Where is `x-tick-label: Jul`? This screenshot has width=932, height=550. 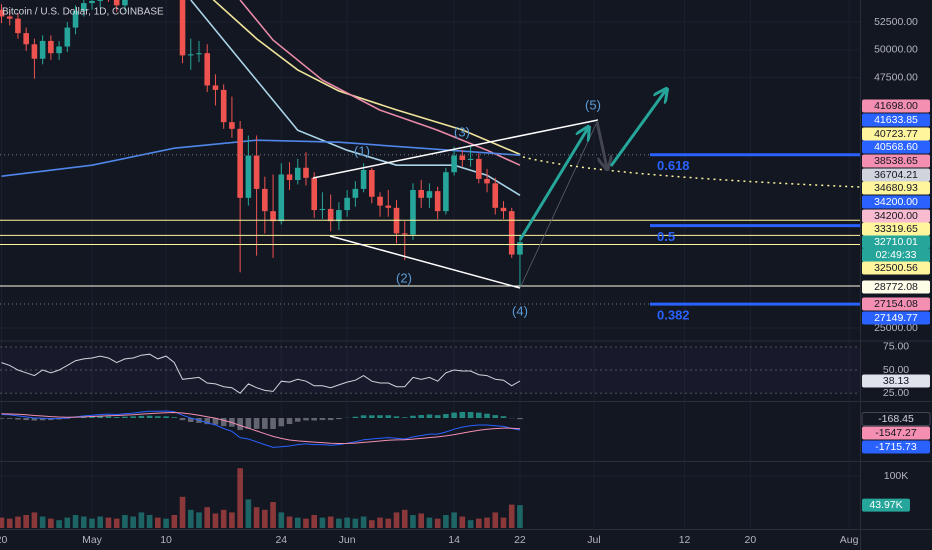 x-tick-label: Jul is located at coordinates (593, 540).